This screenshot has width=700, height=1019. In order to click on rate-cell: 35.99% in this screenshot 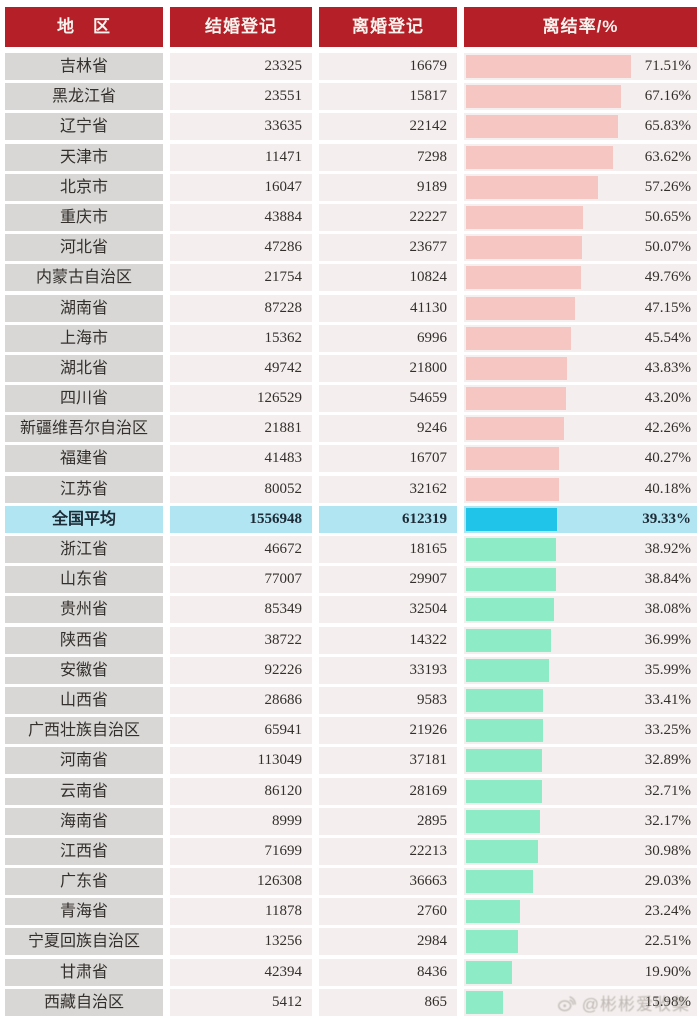, I will do `click(580, 670)`.